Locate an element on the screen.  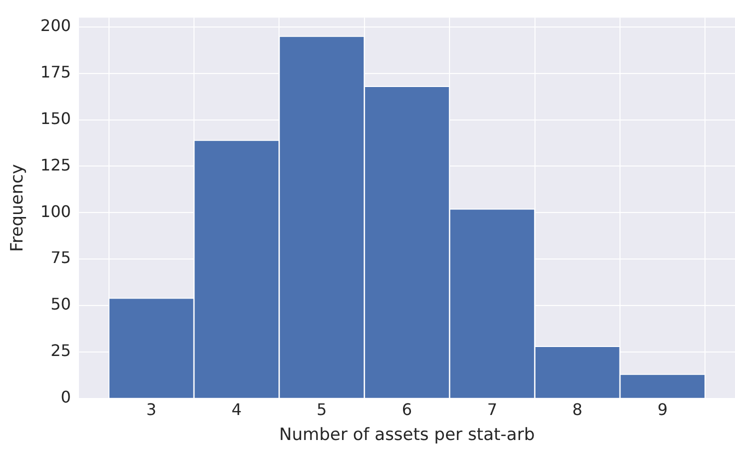
y-tick-label: 175 is located at coordinates (55, 72).